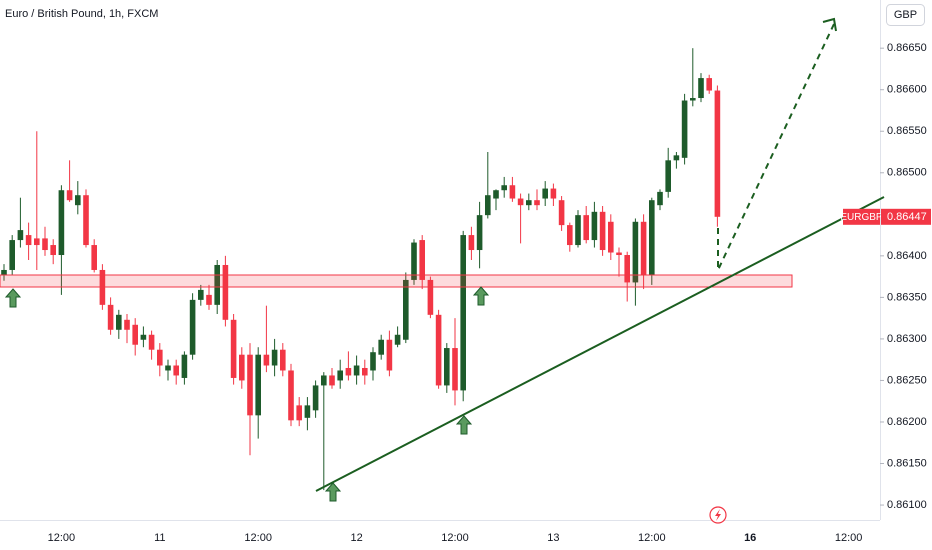  Describe the element at coordinates (396, 281) in the screenshot. I see `support-zone` at that location.